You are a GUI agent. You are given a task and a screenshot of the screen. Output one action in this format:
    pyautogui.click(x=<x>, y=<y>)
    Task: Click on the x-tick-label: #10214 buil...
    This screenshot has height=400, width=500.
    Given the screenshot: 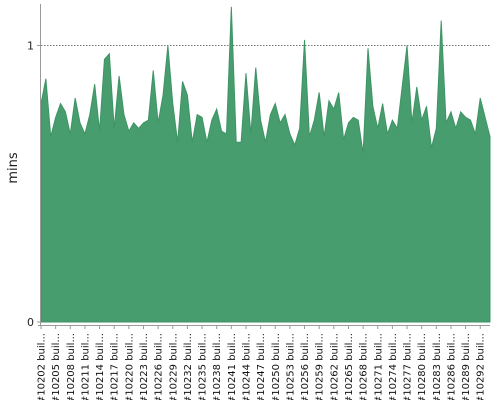 What is the action you would take?
    pyautogui.click(x=100, y=366)
    